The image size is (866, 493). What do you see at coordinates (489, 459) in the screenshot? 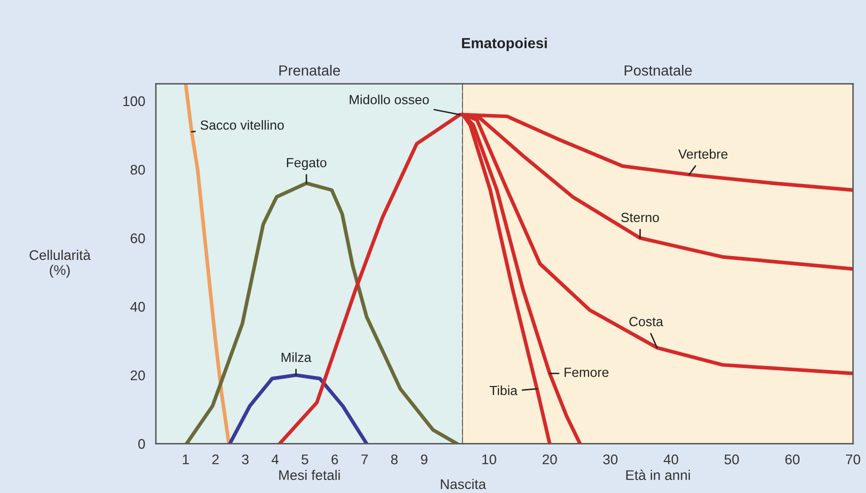
I see `x-tick-label: 10` at bounding box center [489, 459].